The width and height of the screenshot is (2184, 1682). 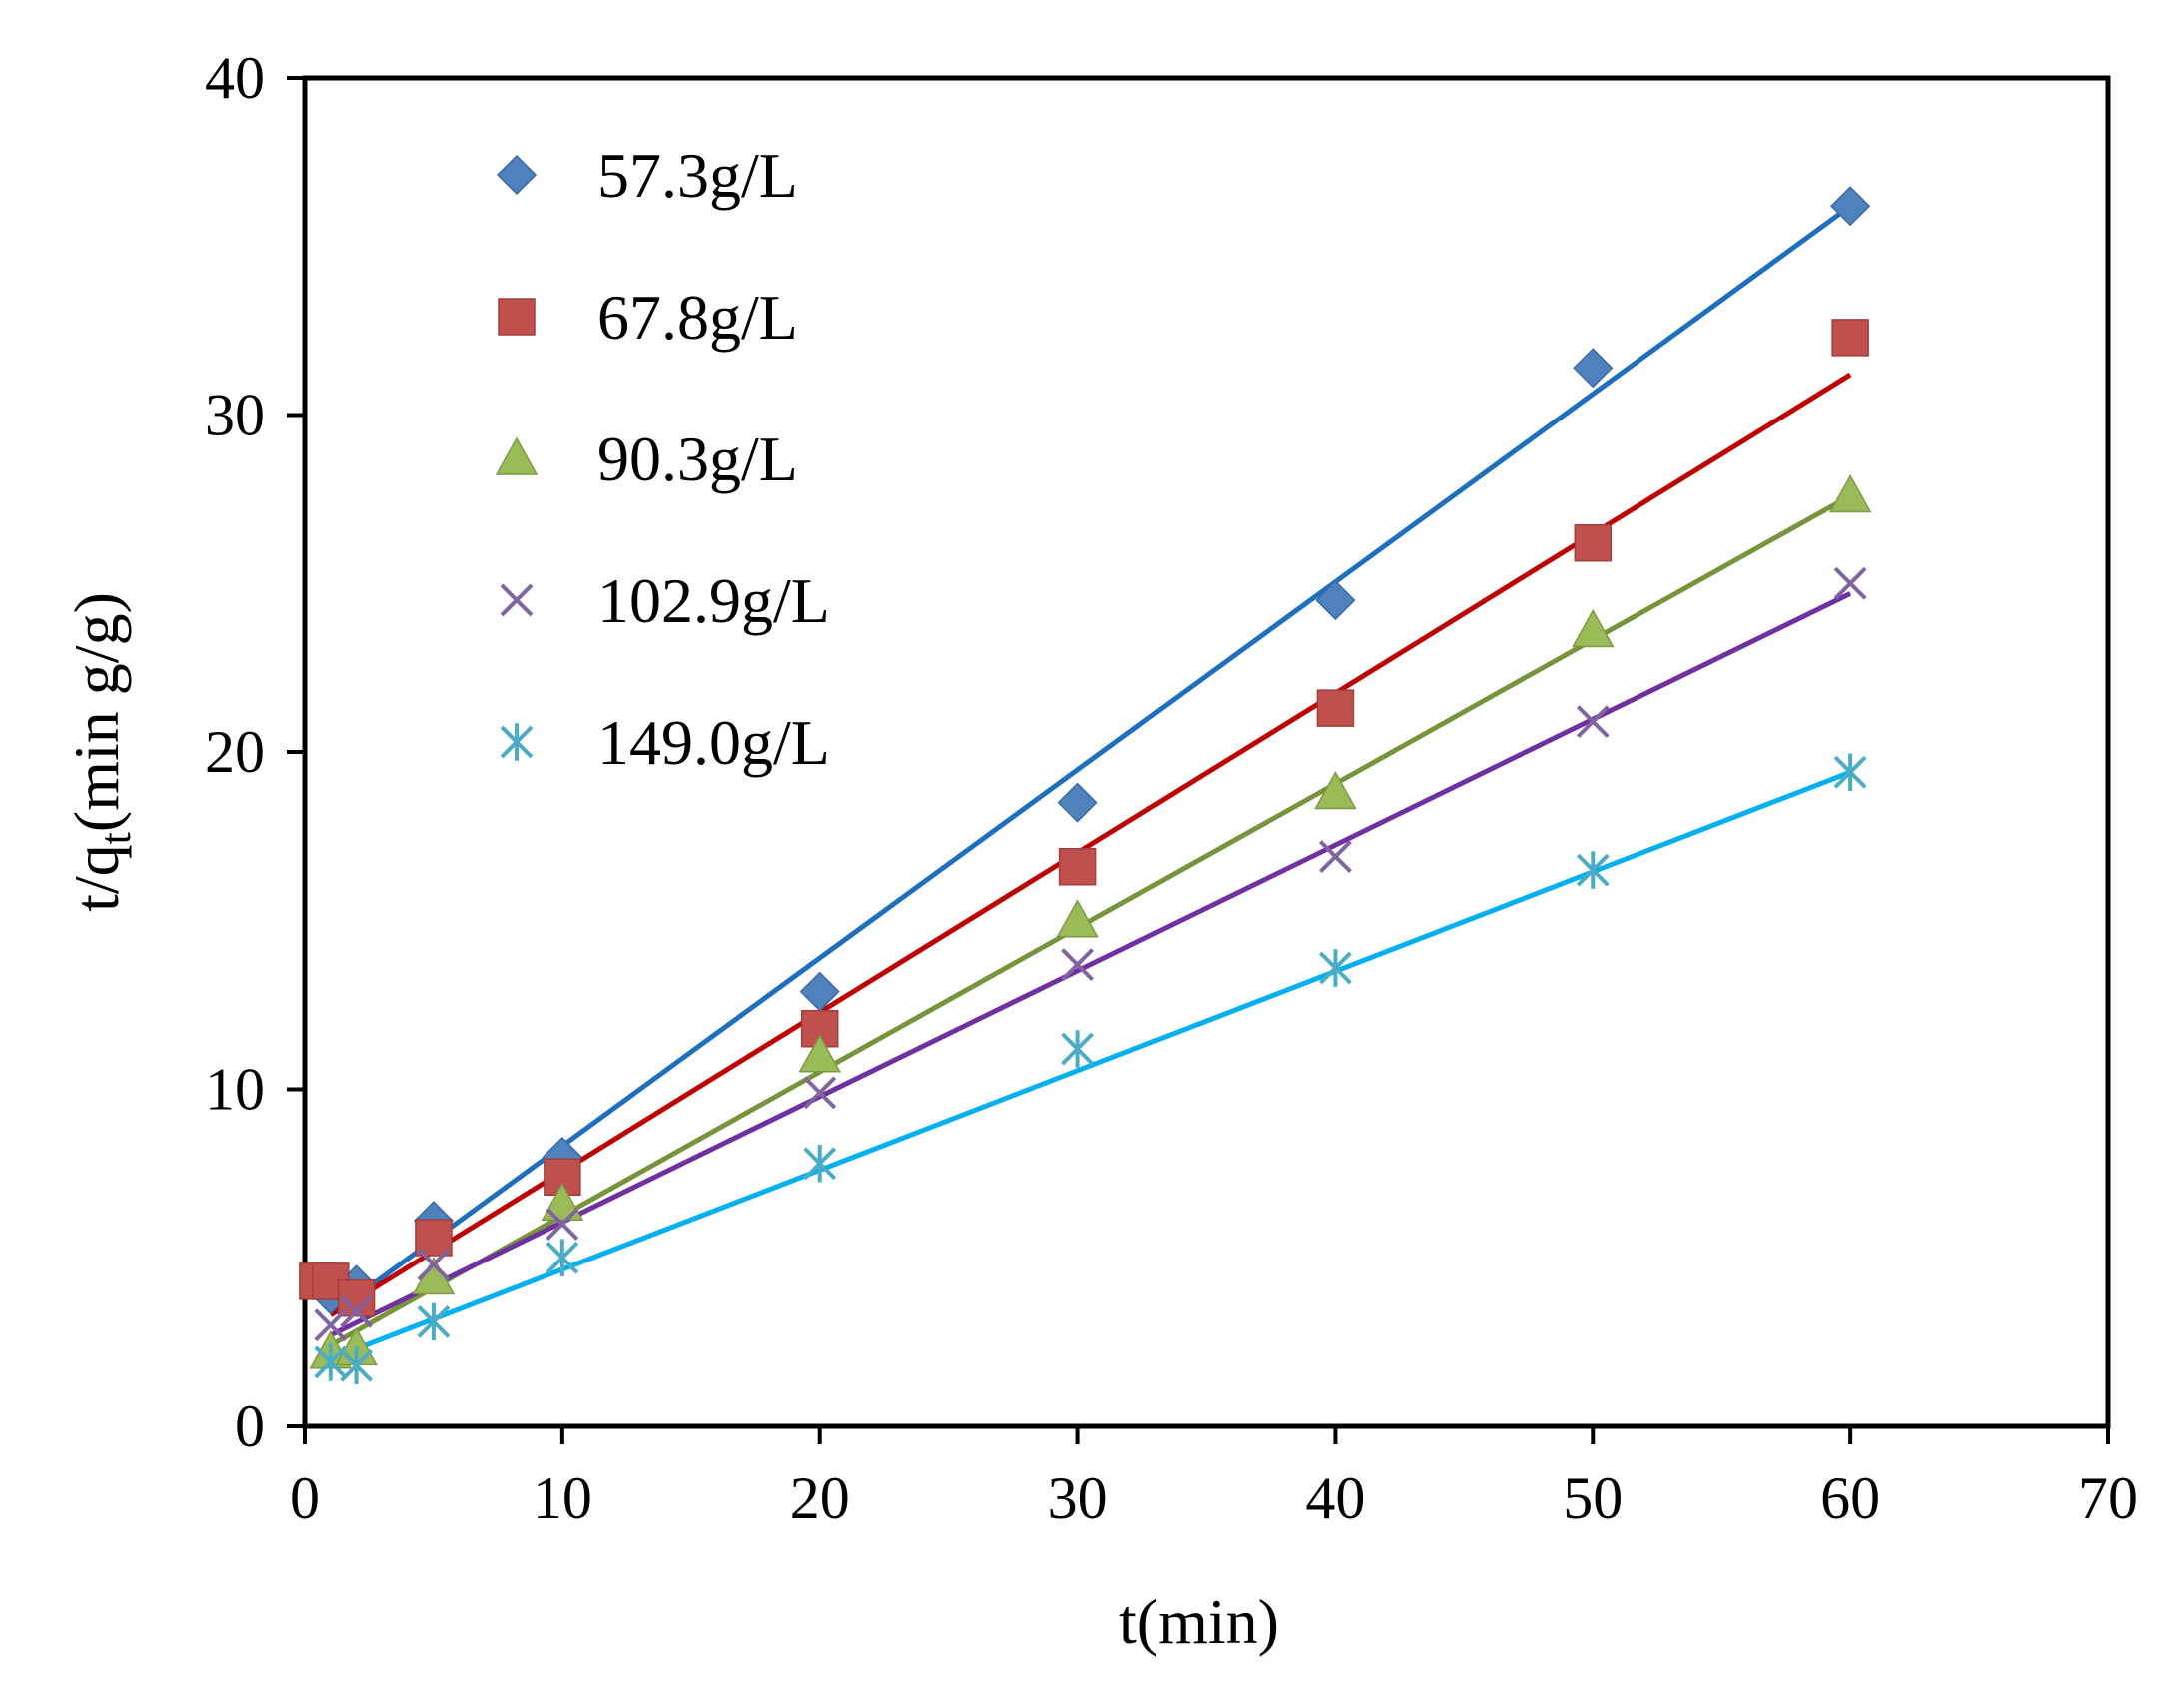 I want to click on x-axis-title: t(min), so click(x=1199, y=1621).